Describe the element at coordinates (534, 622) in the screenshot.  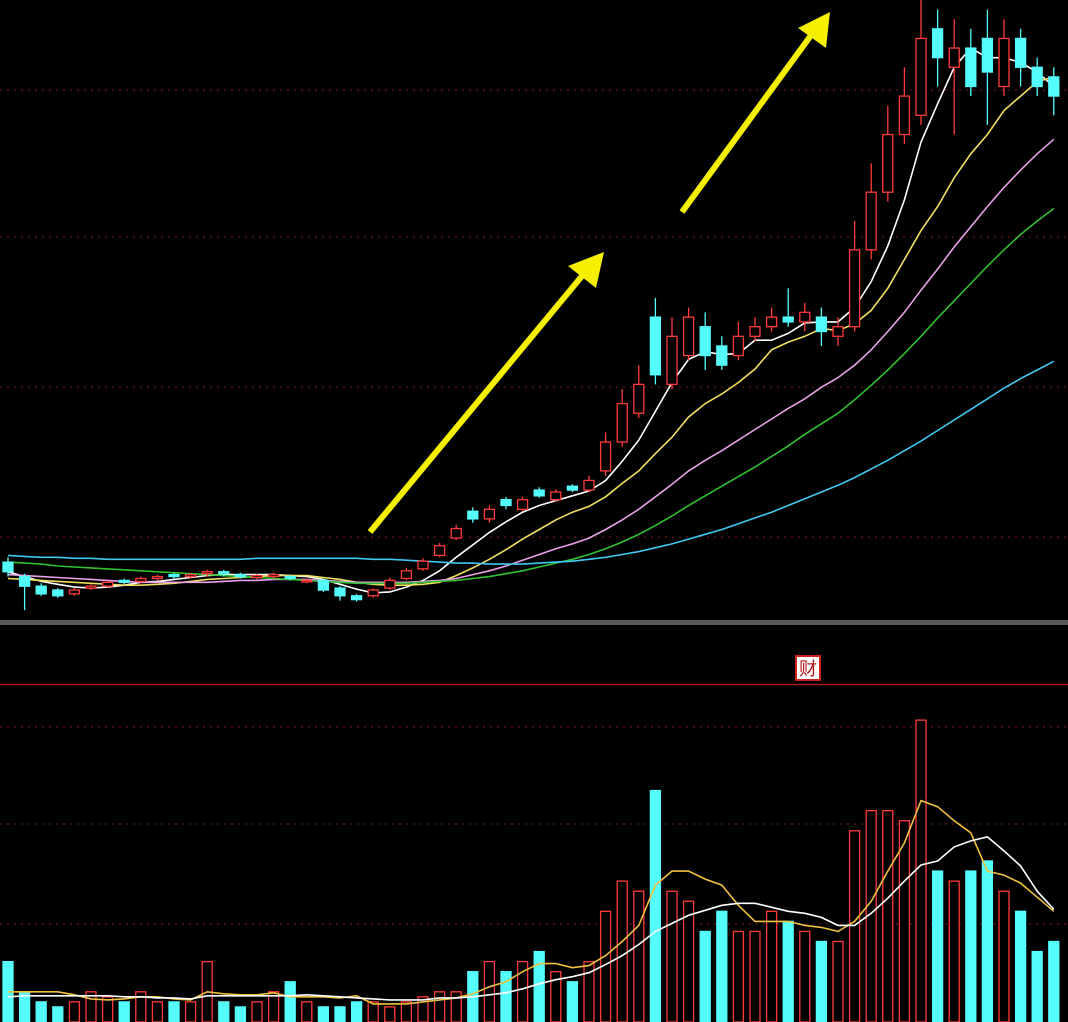
I see `panel-divider` at that location.